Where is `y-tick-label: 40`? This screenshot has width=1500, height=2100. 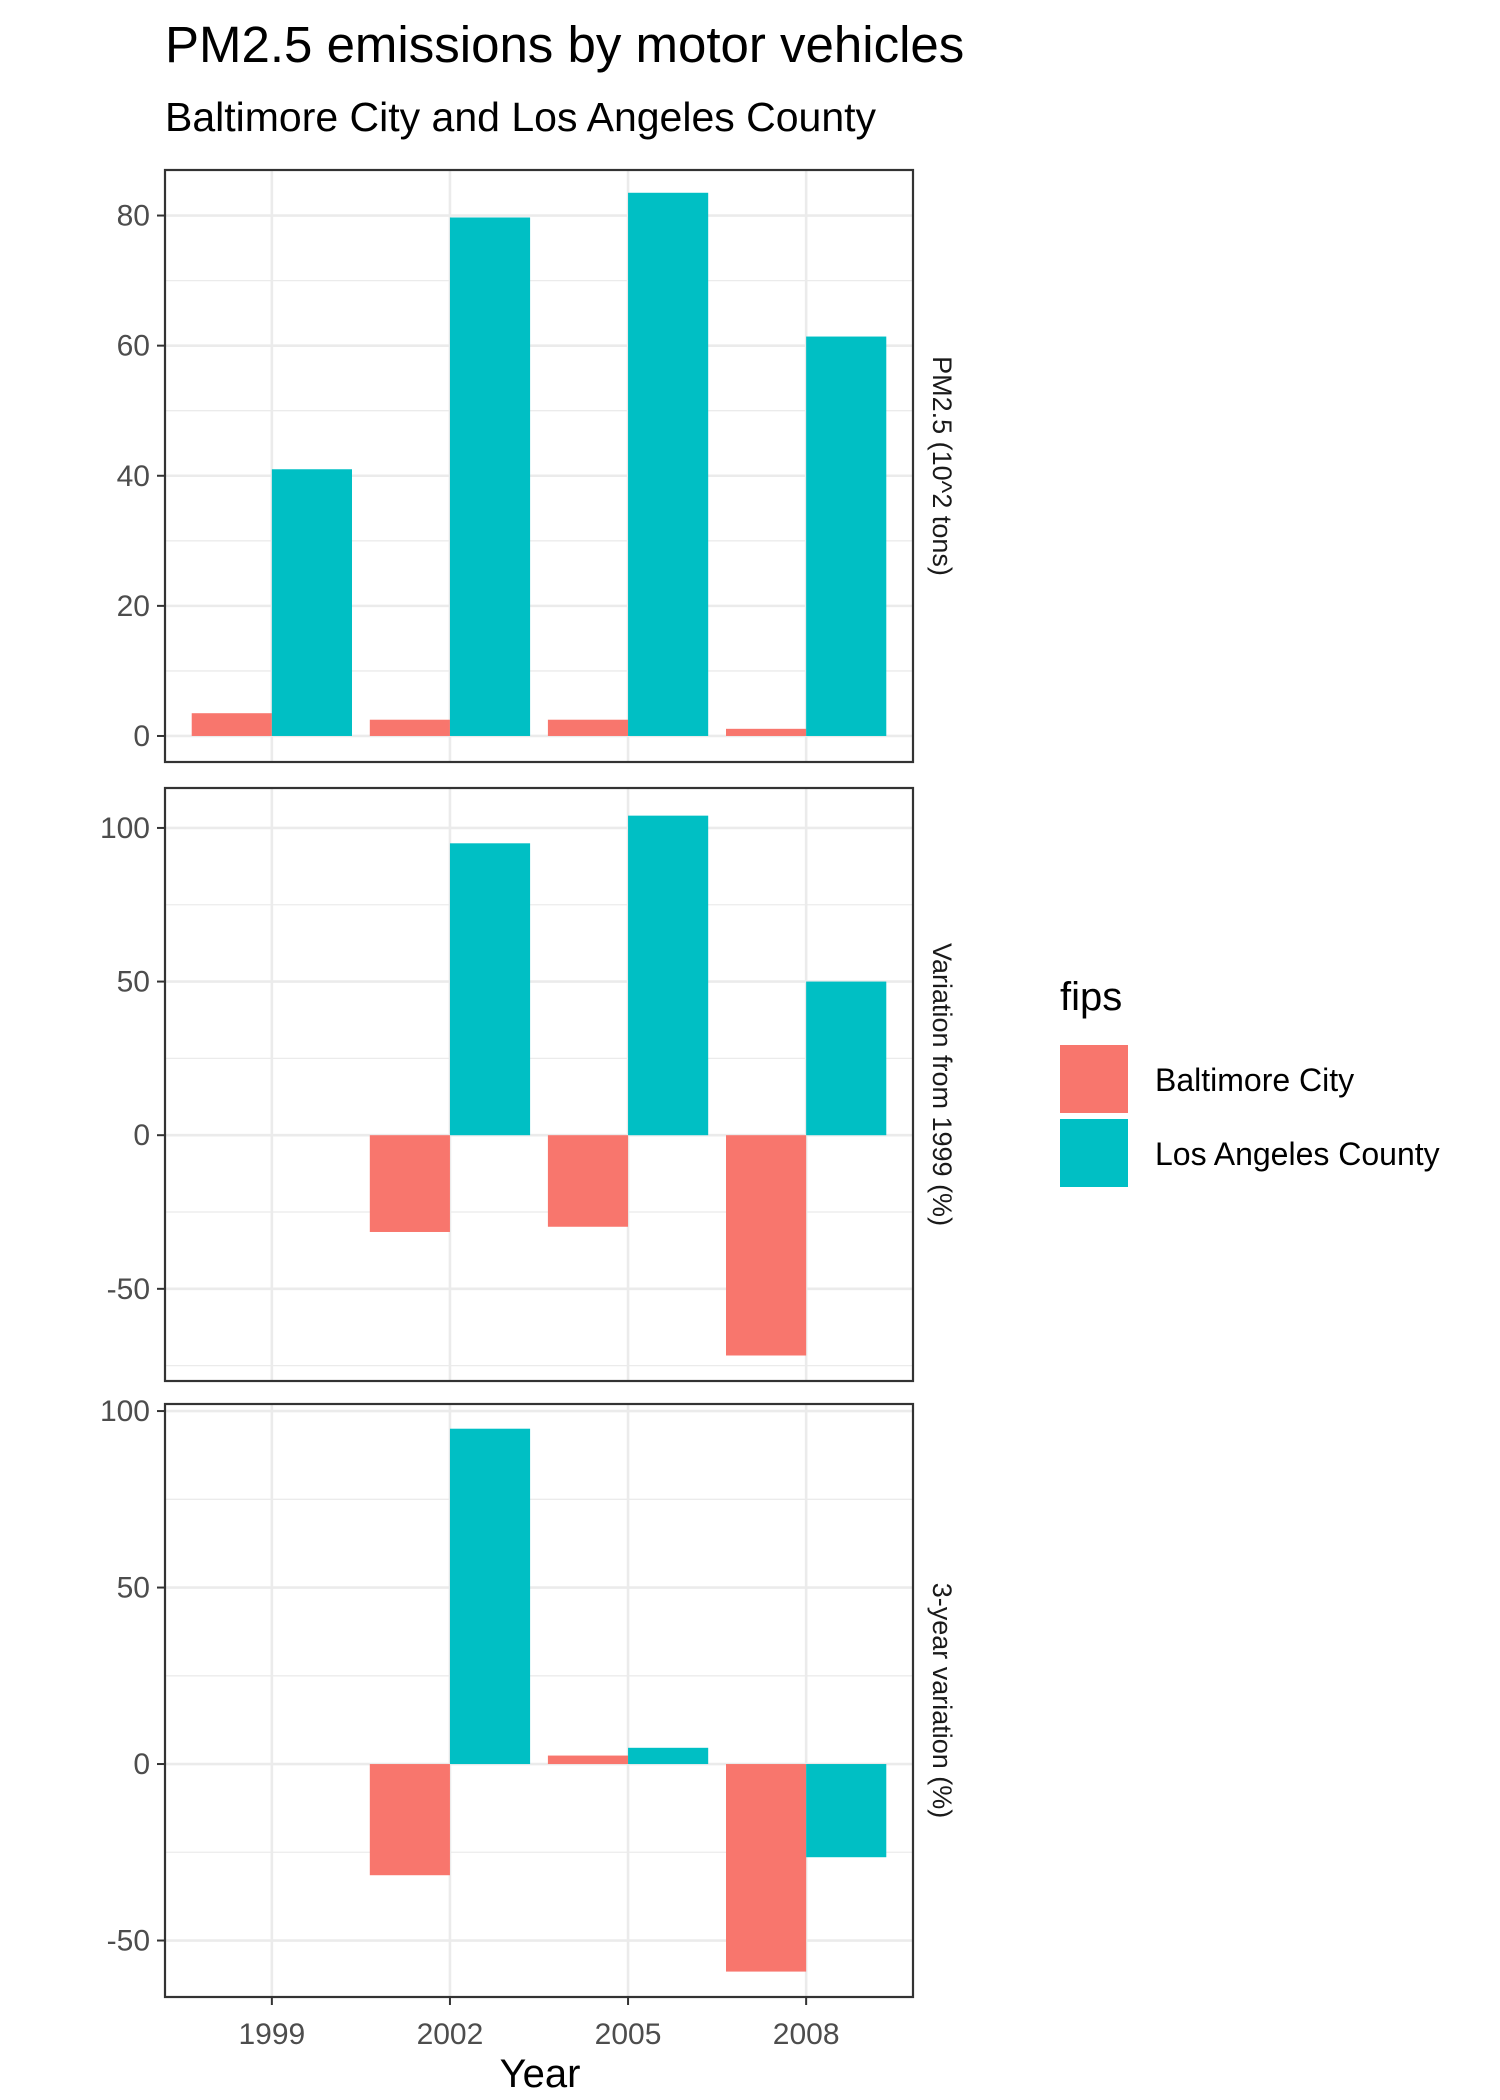
y-tick-label: 40 is located at coordinates (133, 476).